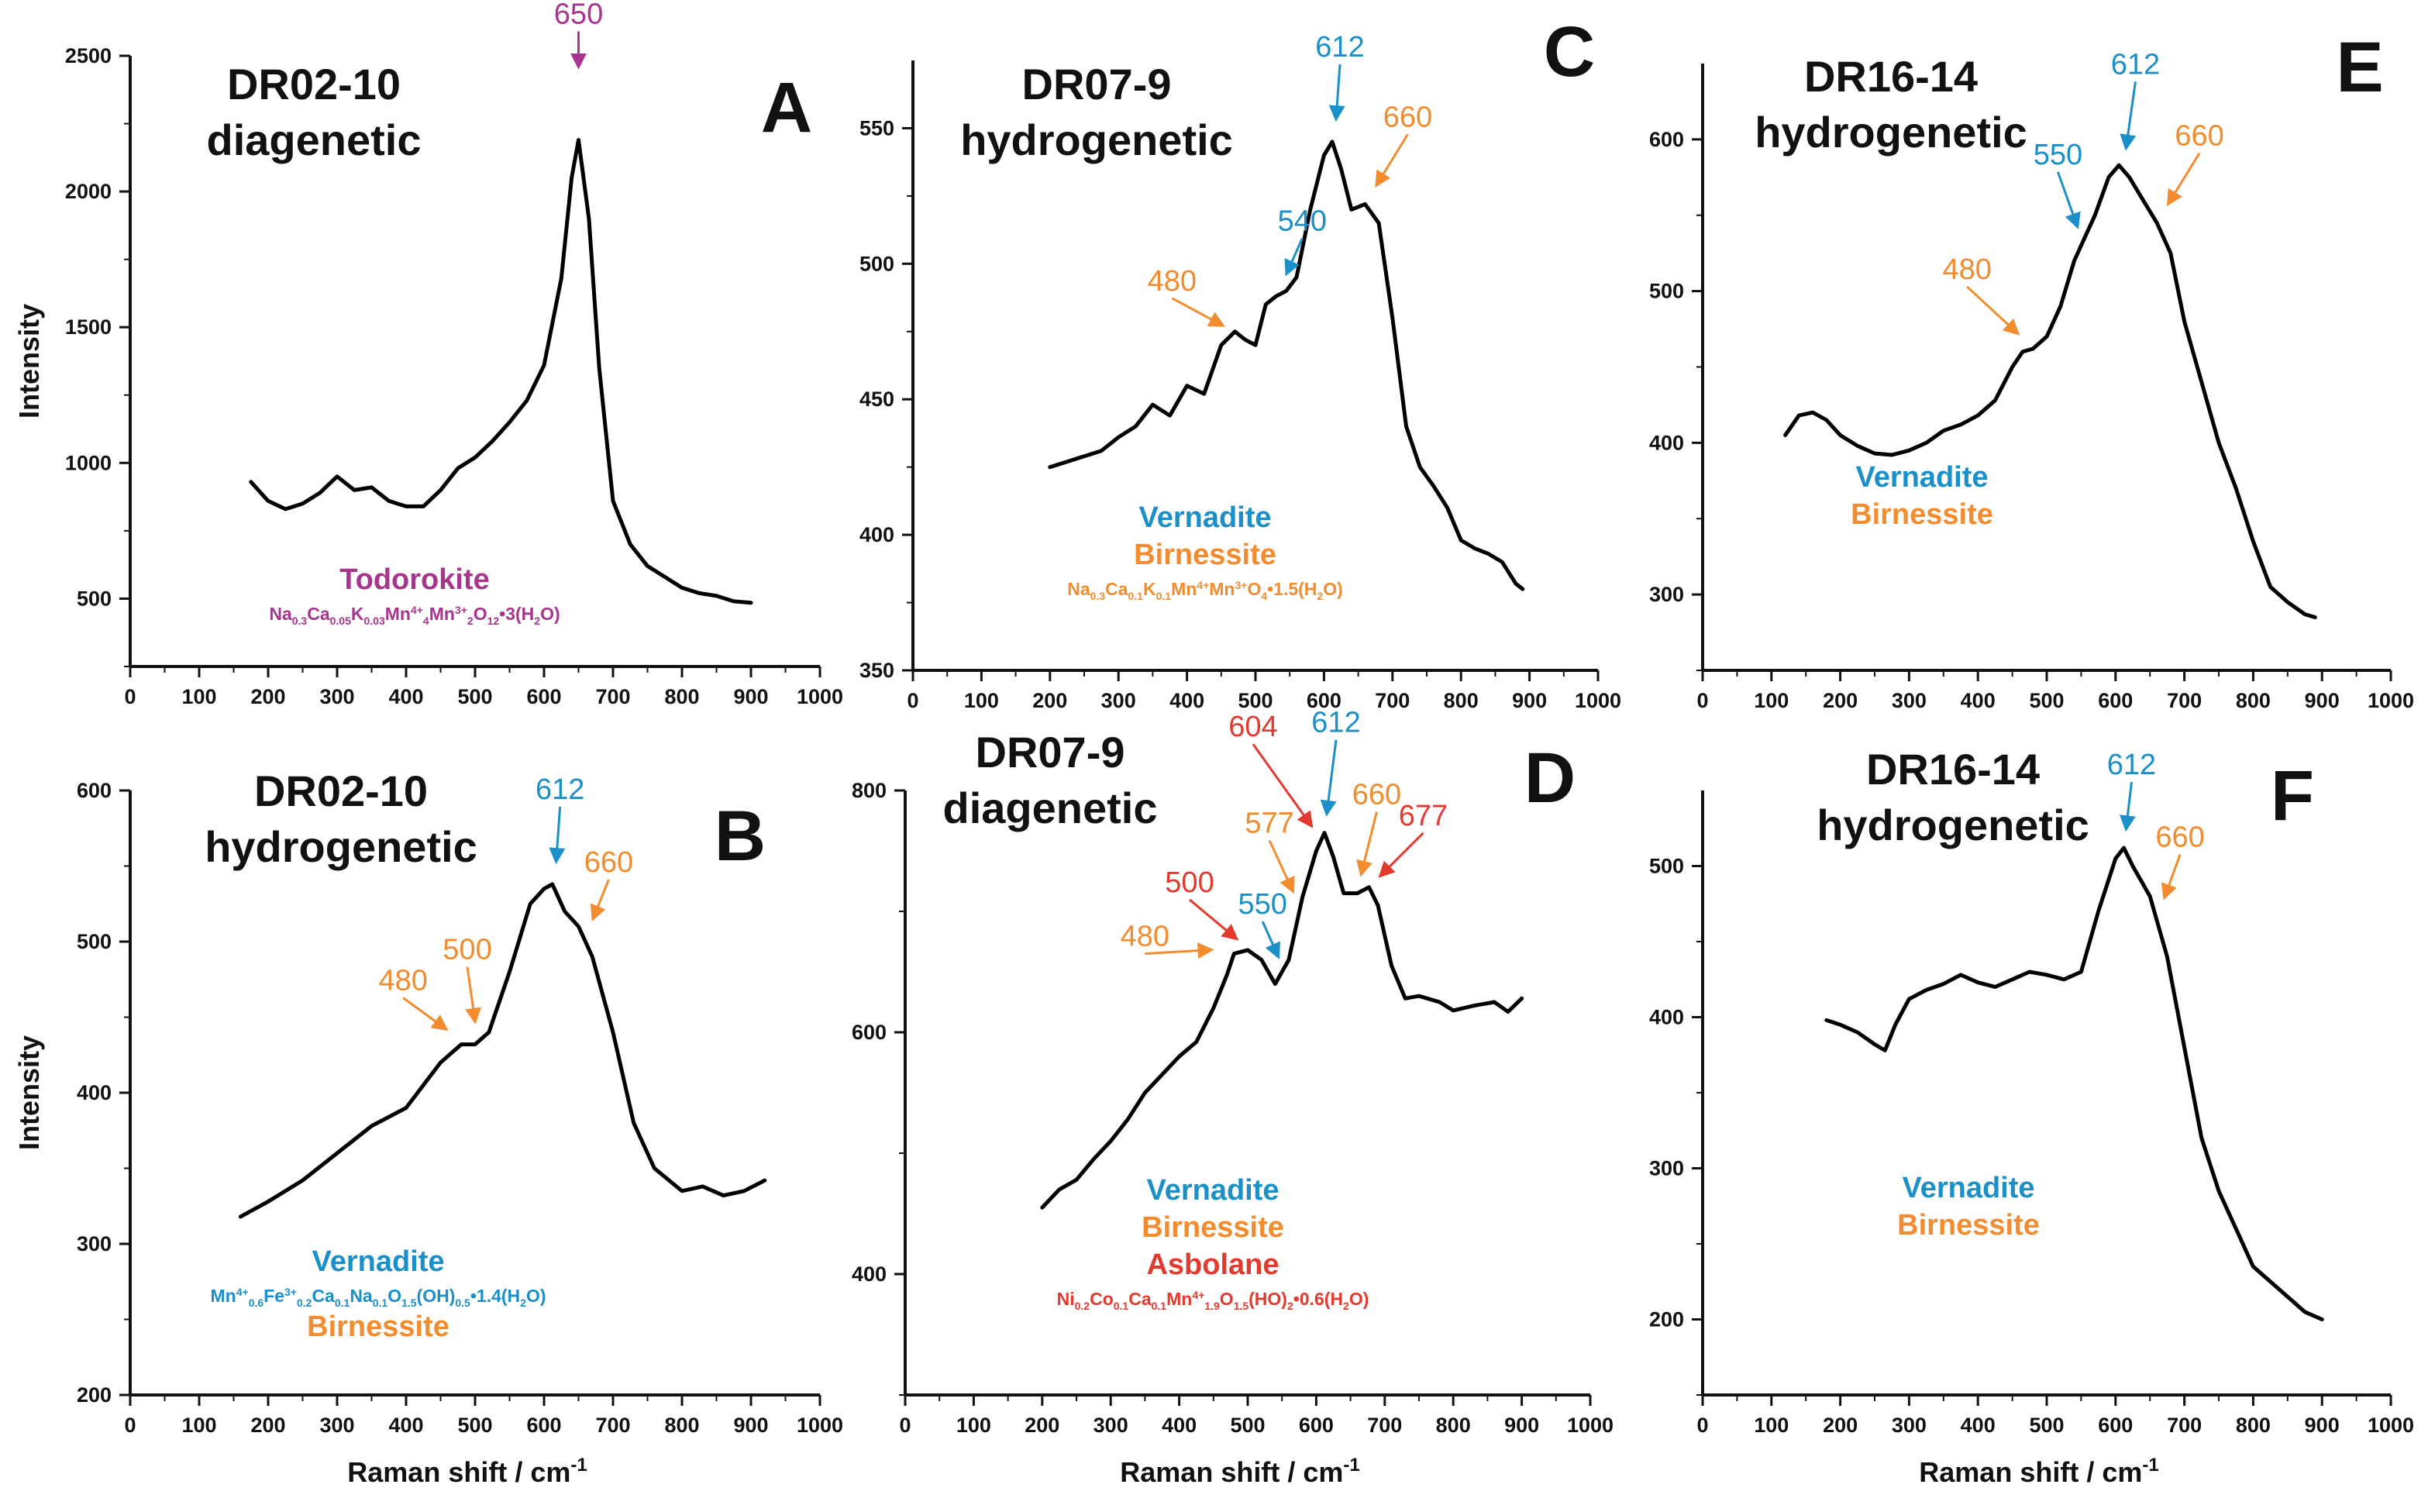 This screenshot has height=1512, width=2435. What do you see at coordinates (869, 790) in the screenshot?
I see `y-tick-label: 800` at bounding box center [869, 790].